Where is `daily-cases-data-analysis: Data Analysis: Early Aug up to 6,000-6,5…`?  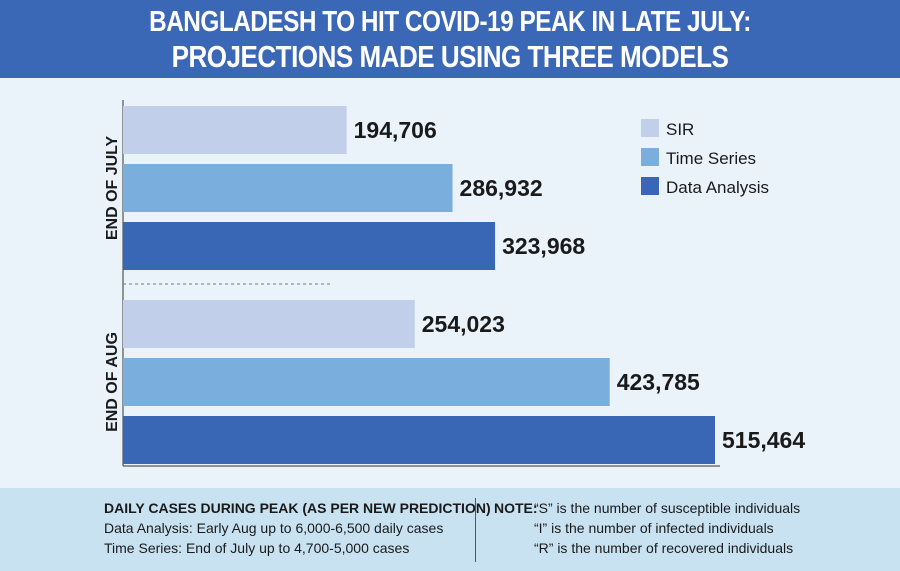
daily-cases-data-analysis: Data Analysis: Early Aug up to 6,000-6,5… is located at coordinates (274, 528).